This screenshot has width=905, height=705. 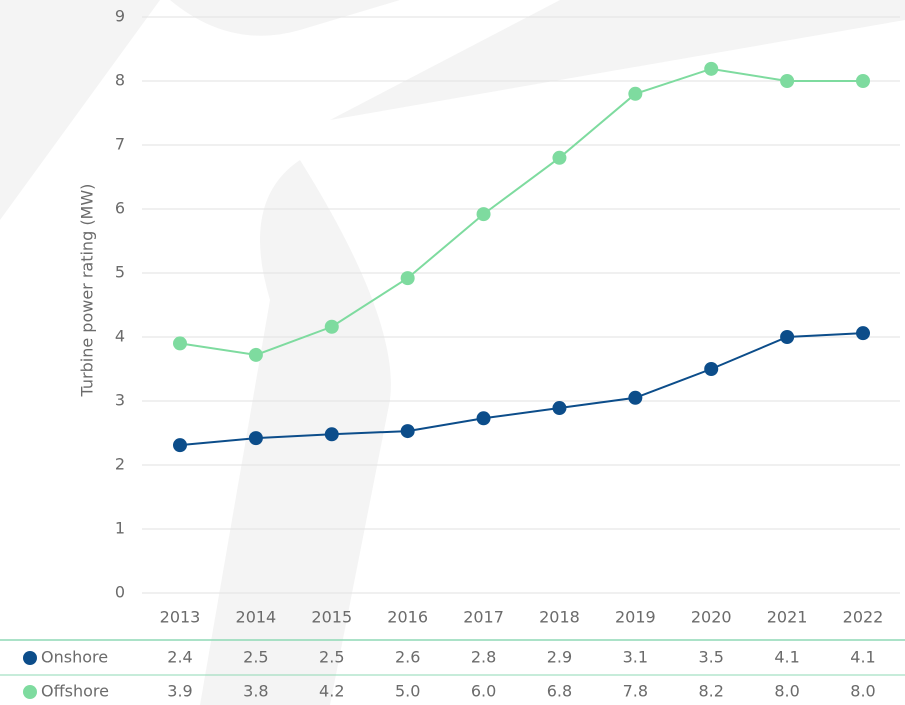 I want to click on y-tick-label: 7, so click(x=120, y=144).